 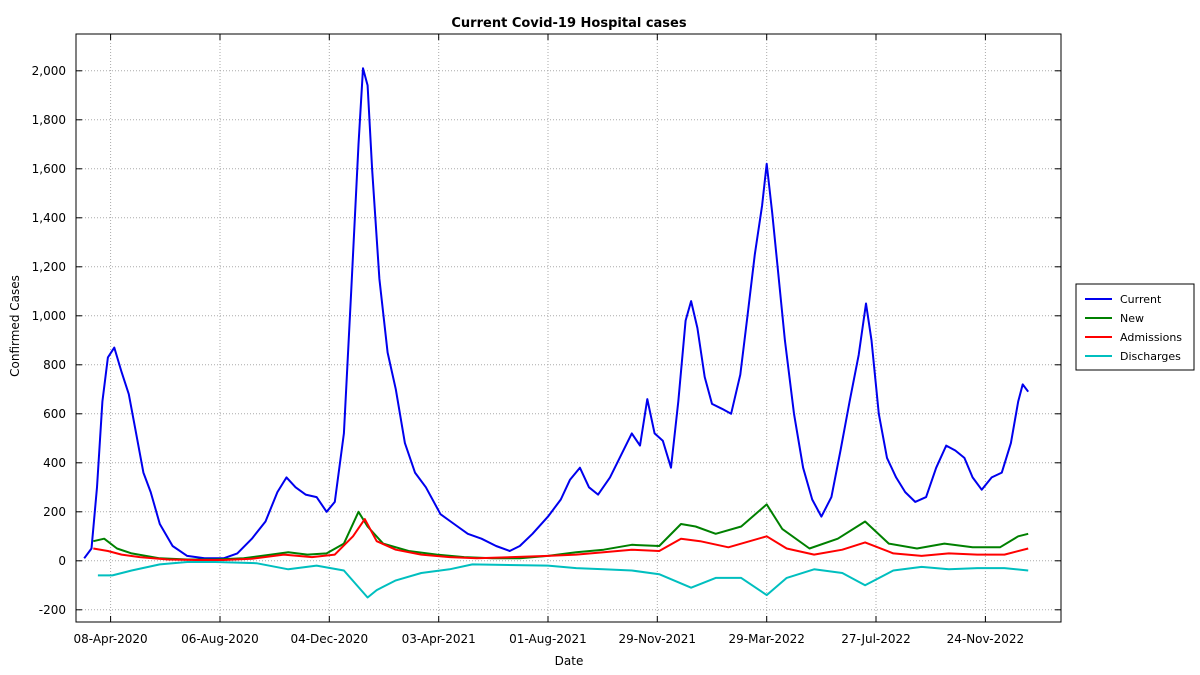 I want to click on y-tick-label: 1,800, so click(x=49, y=120).